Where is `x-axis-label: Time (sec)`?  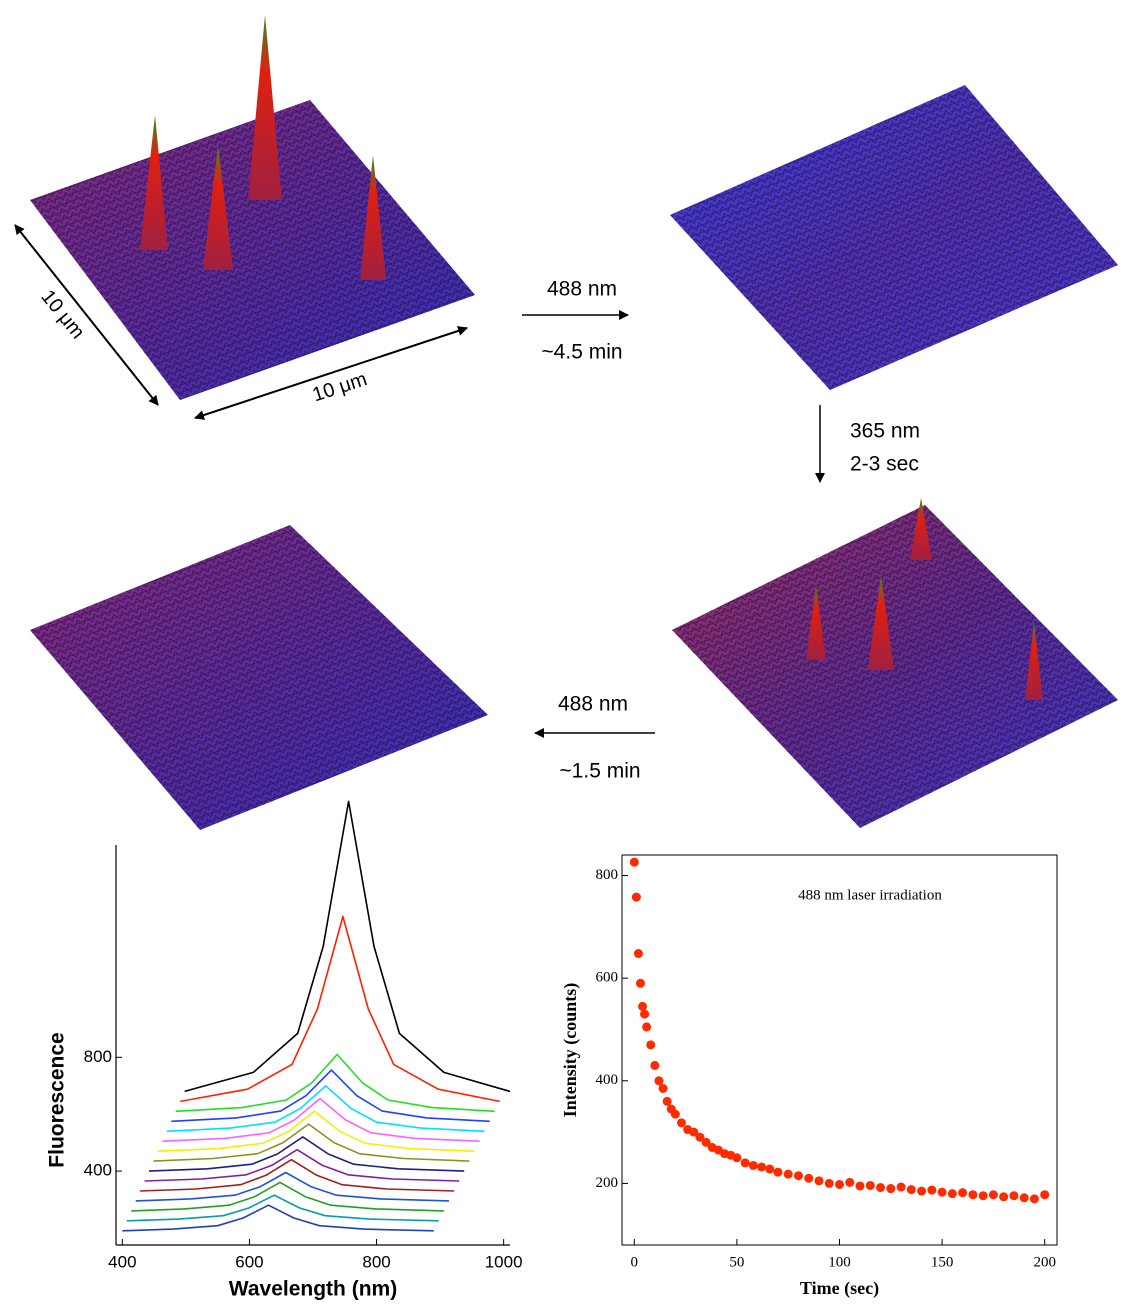 x-axis-label: Time (sec) is located at coordinates (839, 1288).